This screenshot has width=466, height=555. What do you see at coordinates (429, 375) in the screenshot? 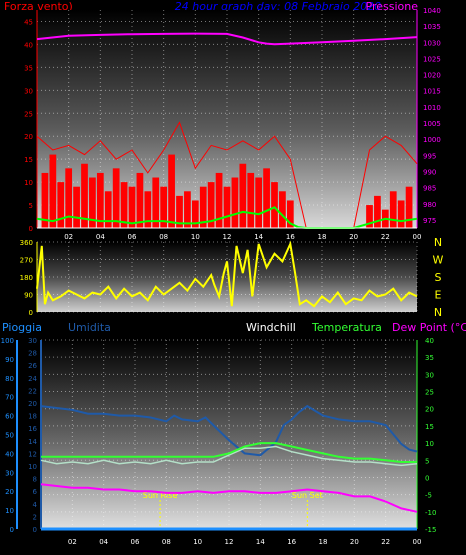
I see `temperature-tick-label: 30` at bounding box center [429, 375].